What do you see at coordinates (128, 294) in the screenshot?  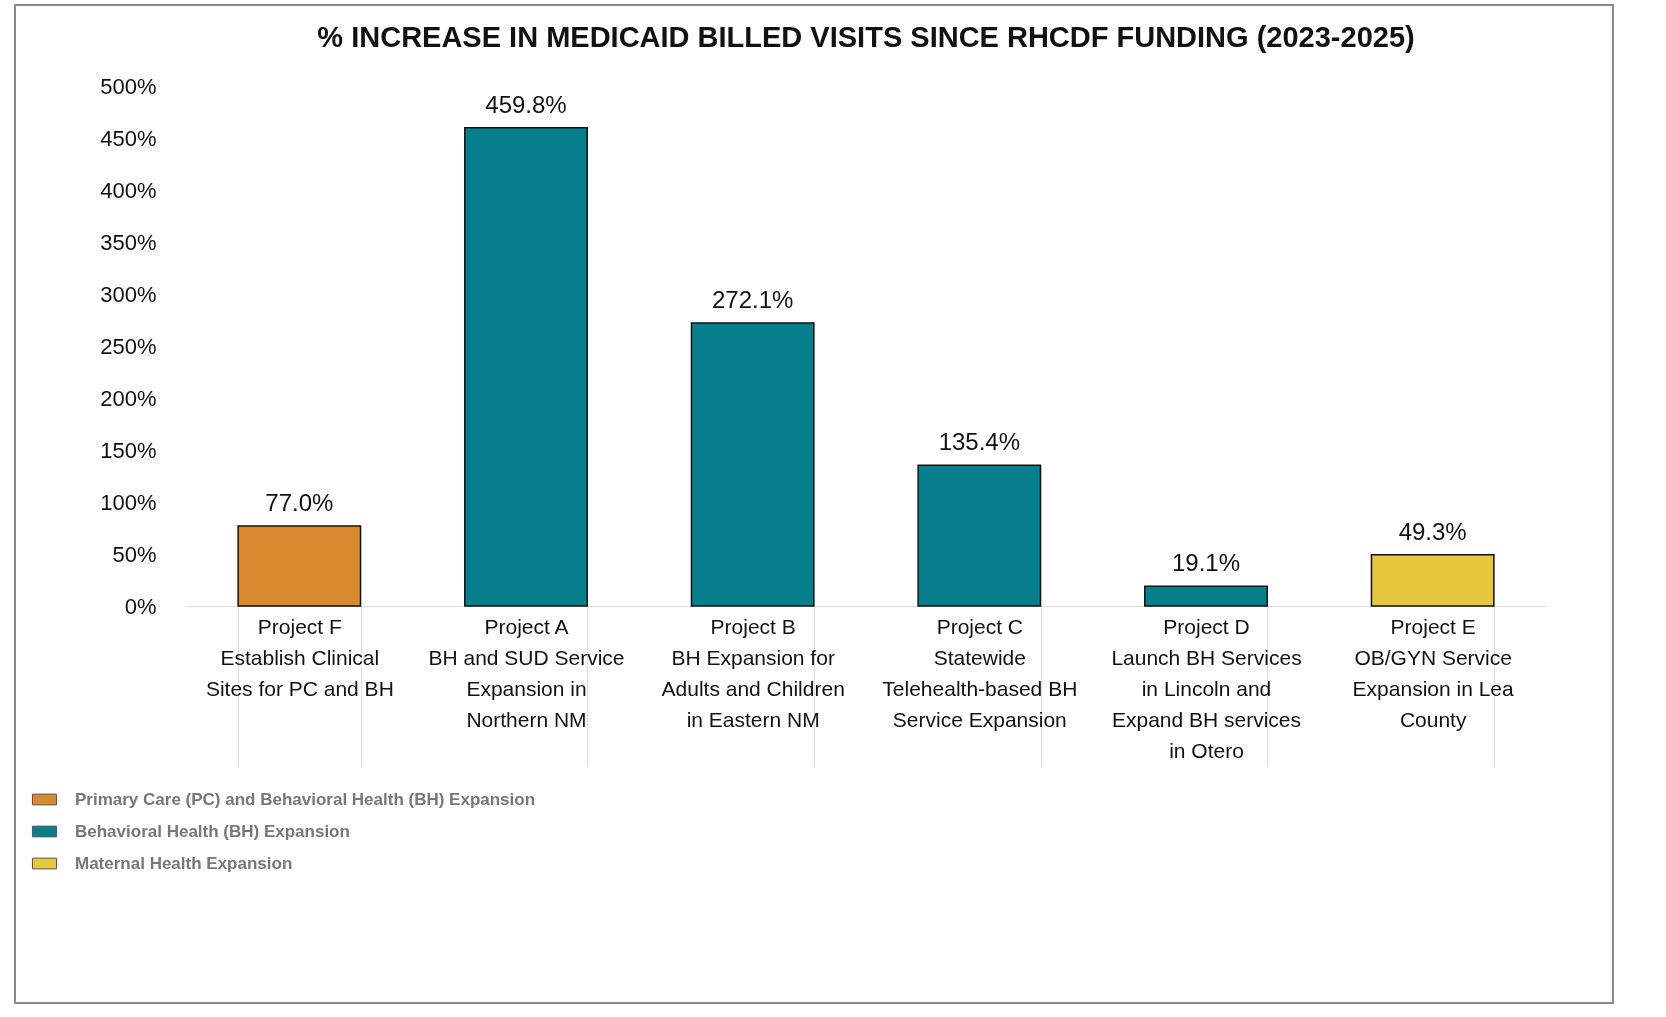 I see `y-tick-label: 300%` at bounding box center [128, 294].